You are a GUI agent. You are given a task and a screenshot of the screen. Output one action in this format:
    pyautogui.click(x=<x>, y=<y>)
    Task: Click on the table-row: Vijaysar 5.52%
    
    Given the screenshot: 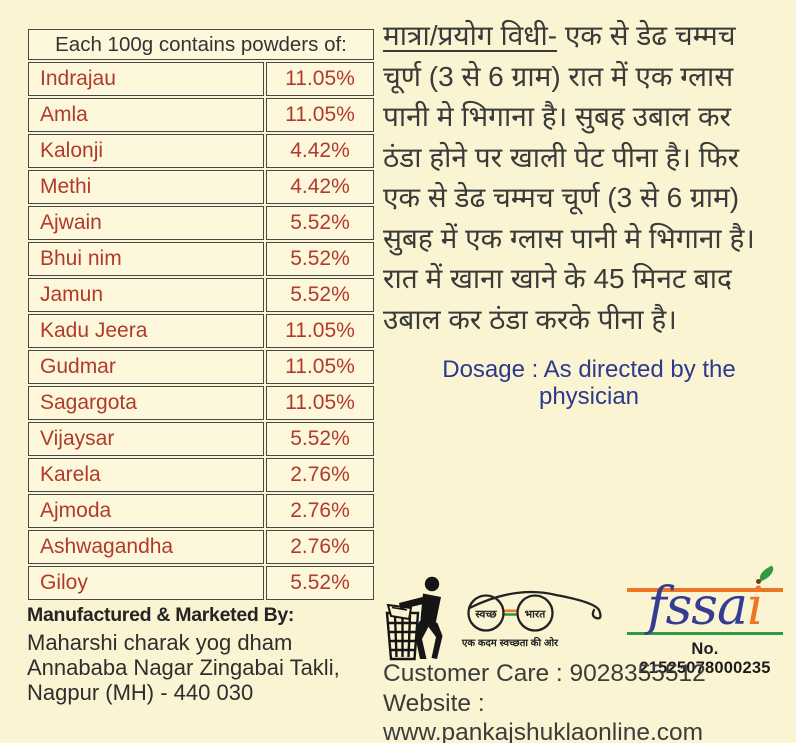 What is the action you would take?
    pyautogui.click(x=201, y=439)
    